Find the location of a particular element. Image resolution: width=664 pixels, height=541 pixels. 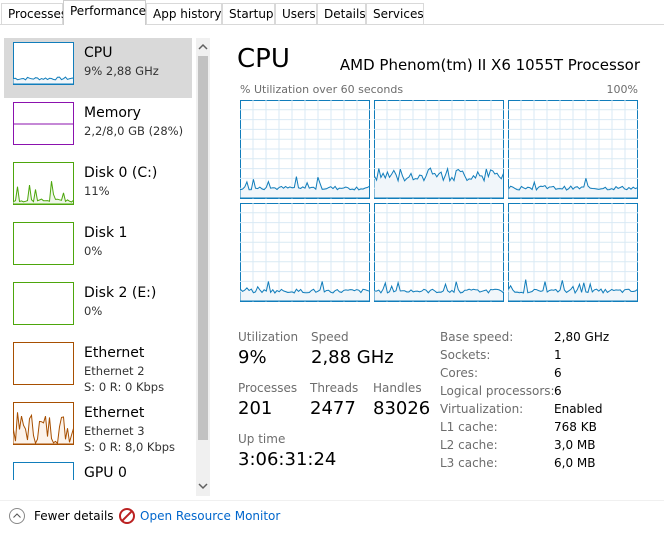

stat-value: 3:06:31:24 is located at coordinates (287, 459).